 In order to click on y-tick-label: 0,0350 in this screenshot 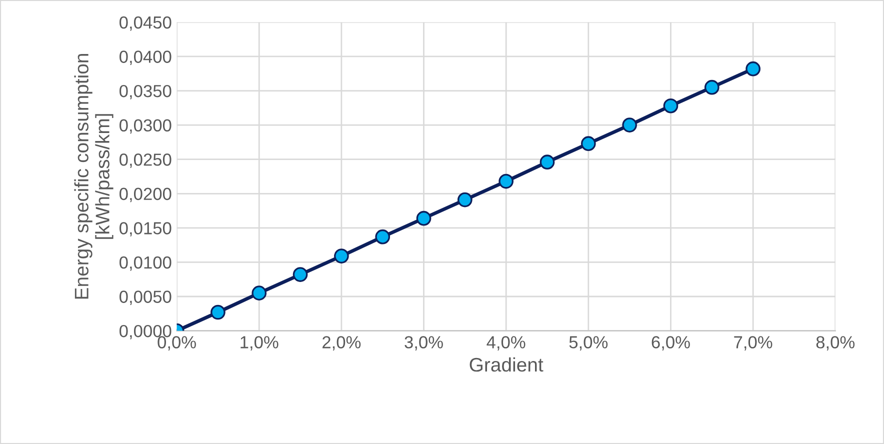, I will do `click(146, 92)`.